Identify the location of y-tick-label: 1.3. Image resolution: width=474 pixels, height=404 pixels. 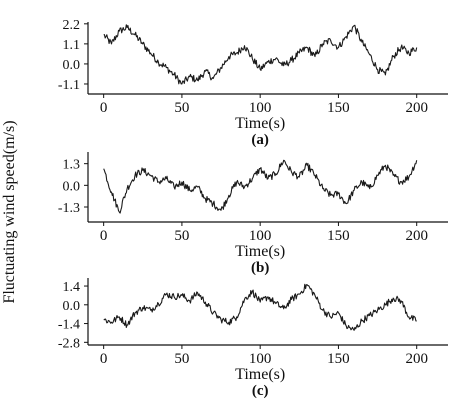
(72, 165).